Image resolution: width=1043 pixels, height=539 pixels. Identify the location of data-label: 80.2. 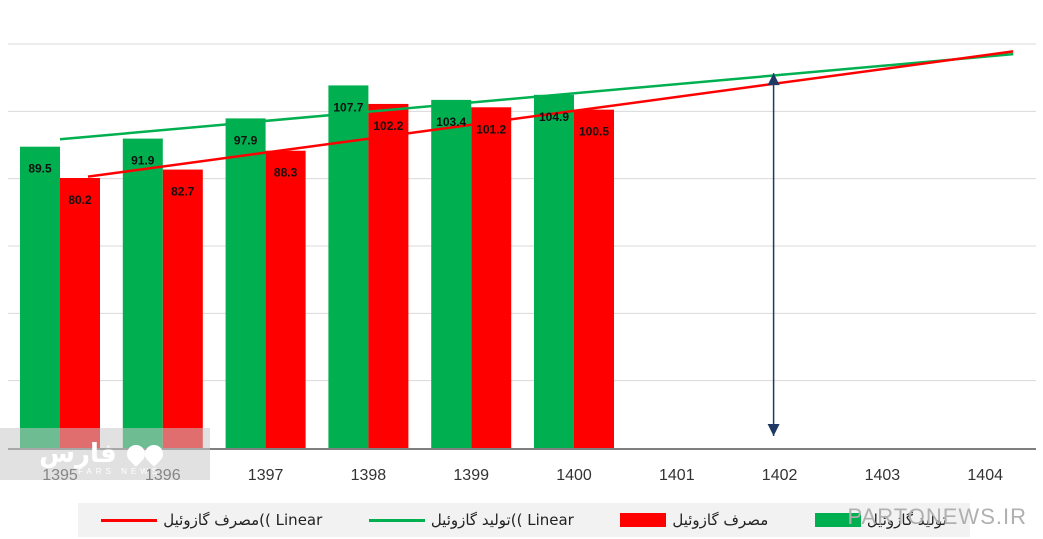
(80, 200).